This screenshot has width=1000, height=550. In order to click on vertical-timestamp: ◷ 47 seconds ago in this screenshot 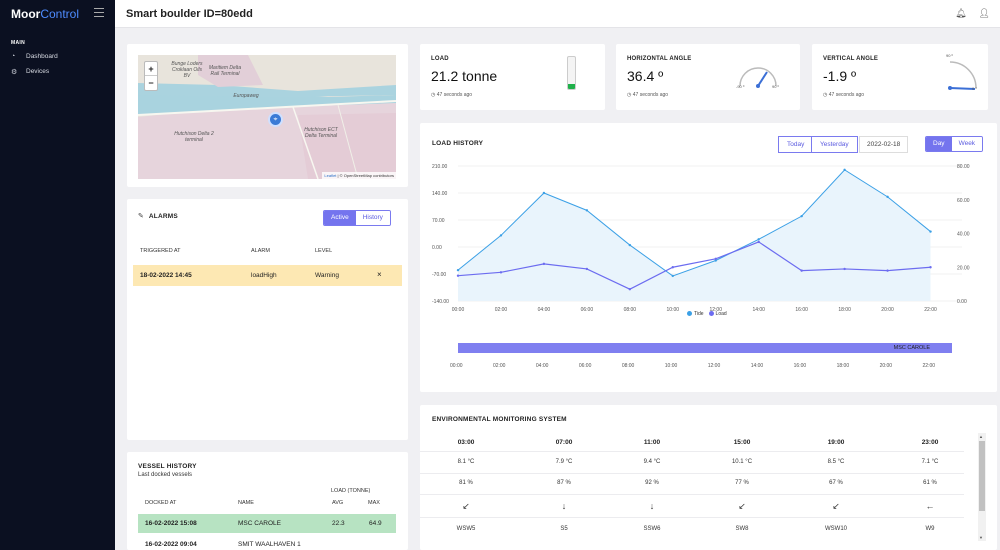, I will do `click(843, 95)`.